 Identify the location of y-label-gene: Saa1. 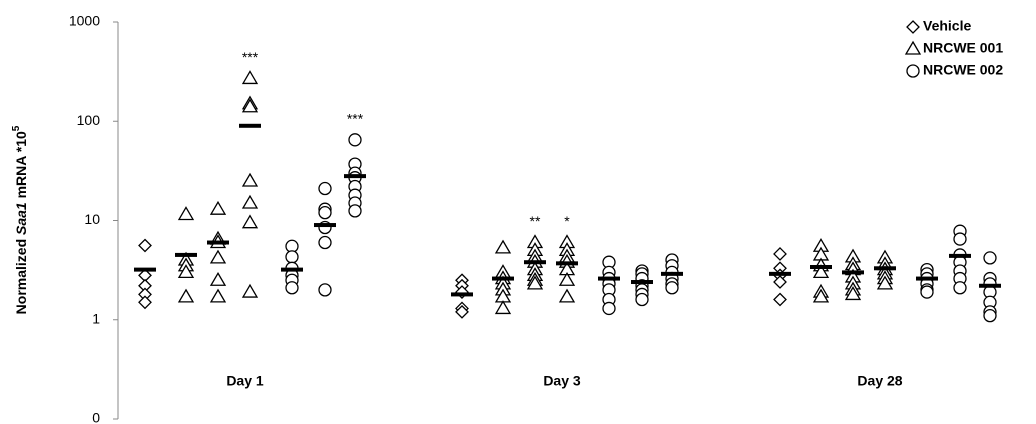
(21, 218).